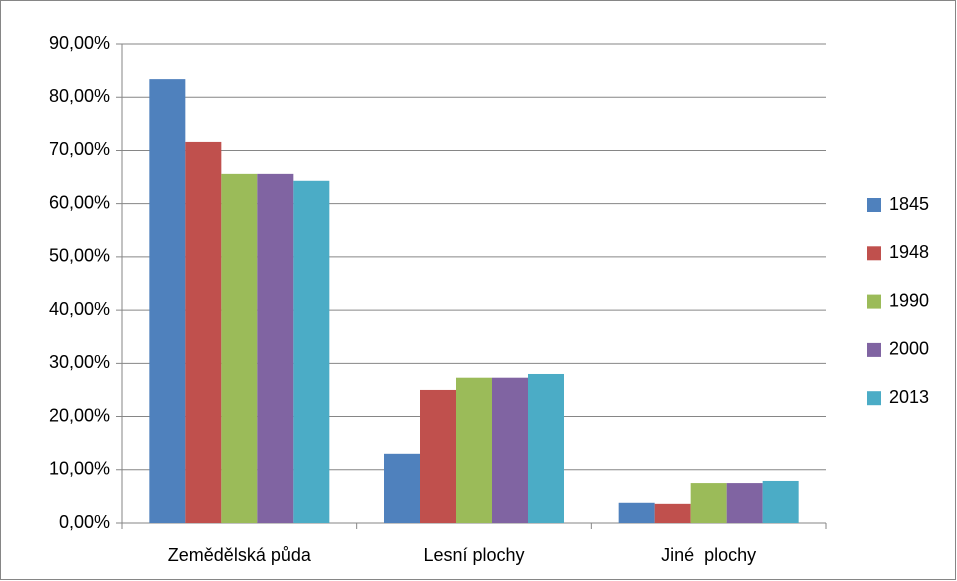  Describe the element at coordinates (79, 96) in the screenshot. I see `y-tick-label: 80,00%` at that location.